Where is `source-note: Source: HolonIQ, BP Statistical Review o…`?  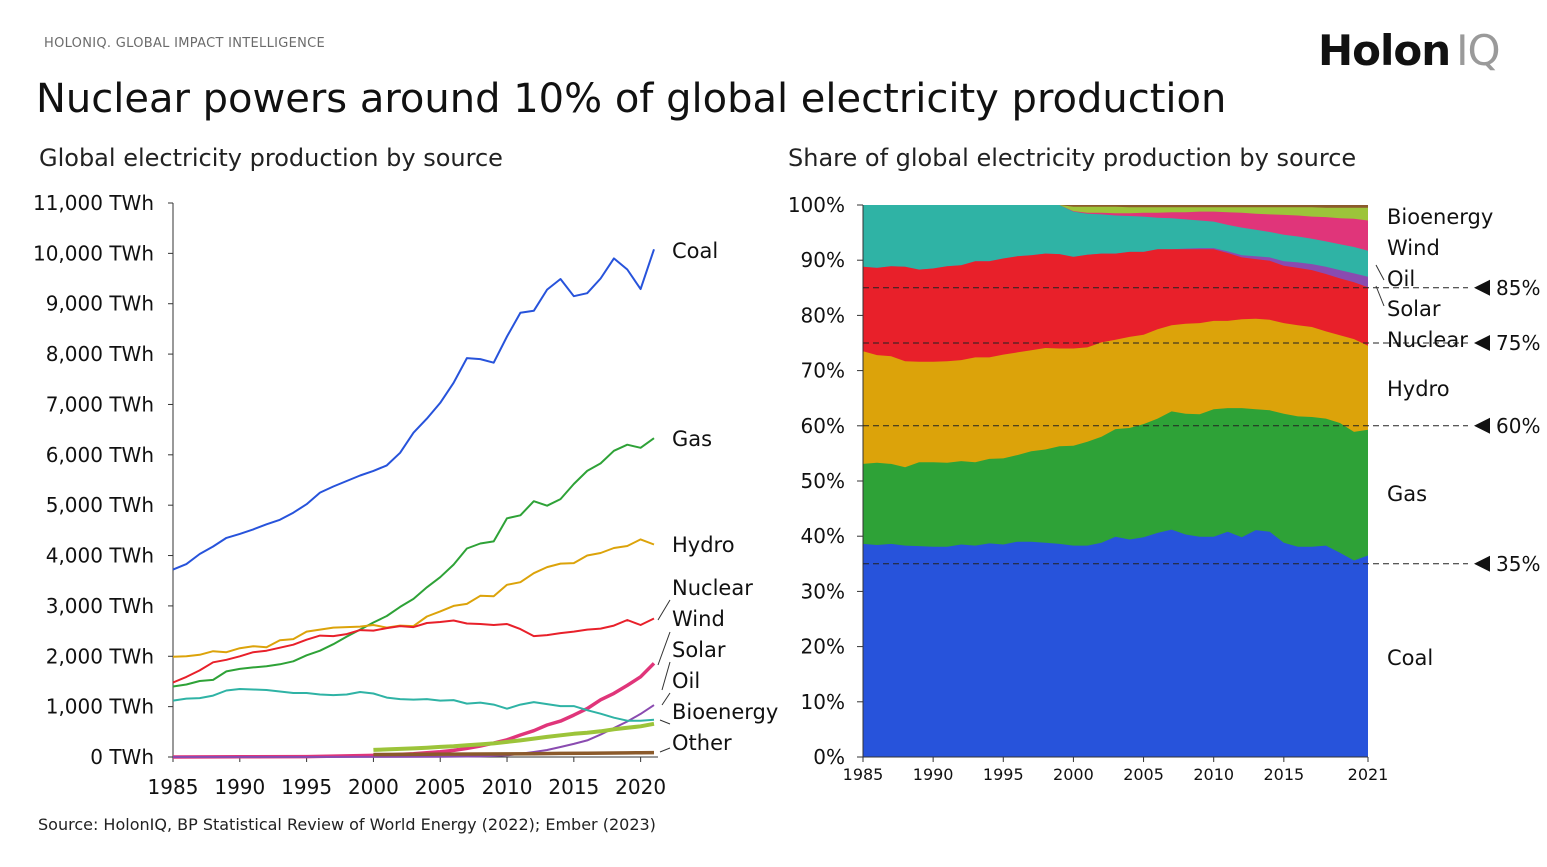
source-note: Source: HolonIQ, BP Statistical Review o… is located at coordinates (347, 824).